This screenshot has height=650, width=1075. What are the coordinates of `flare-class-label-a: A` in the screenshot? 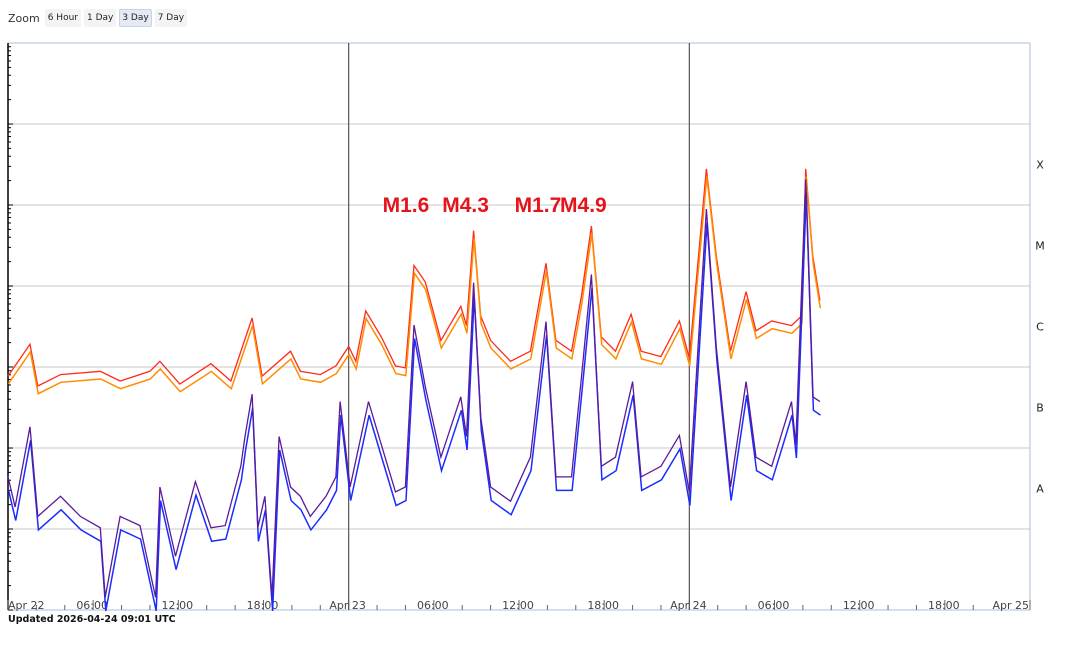 It's located at (1040, 489).